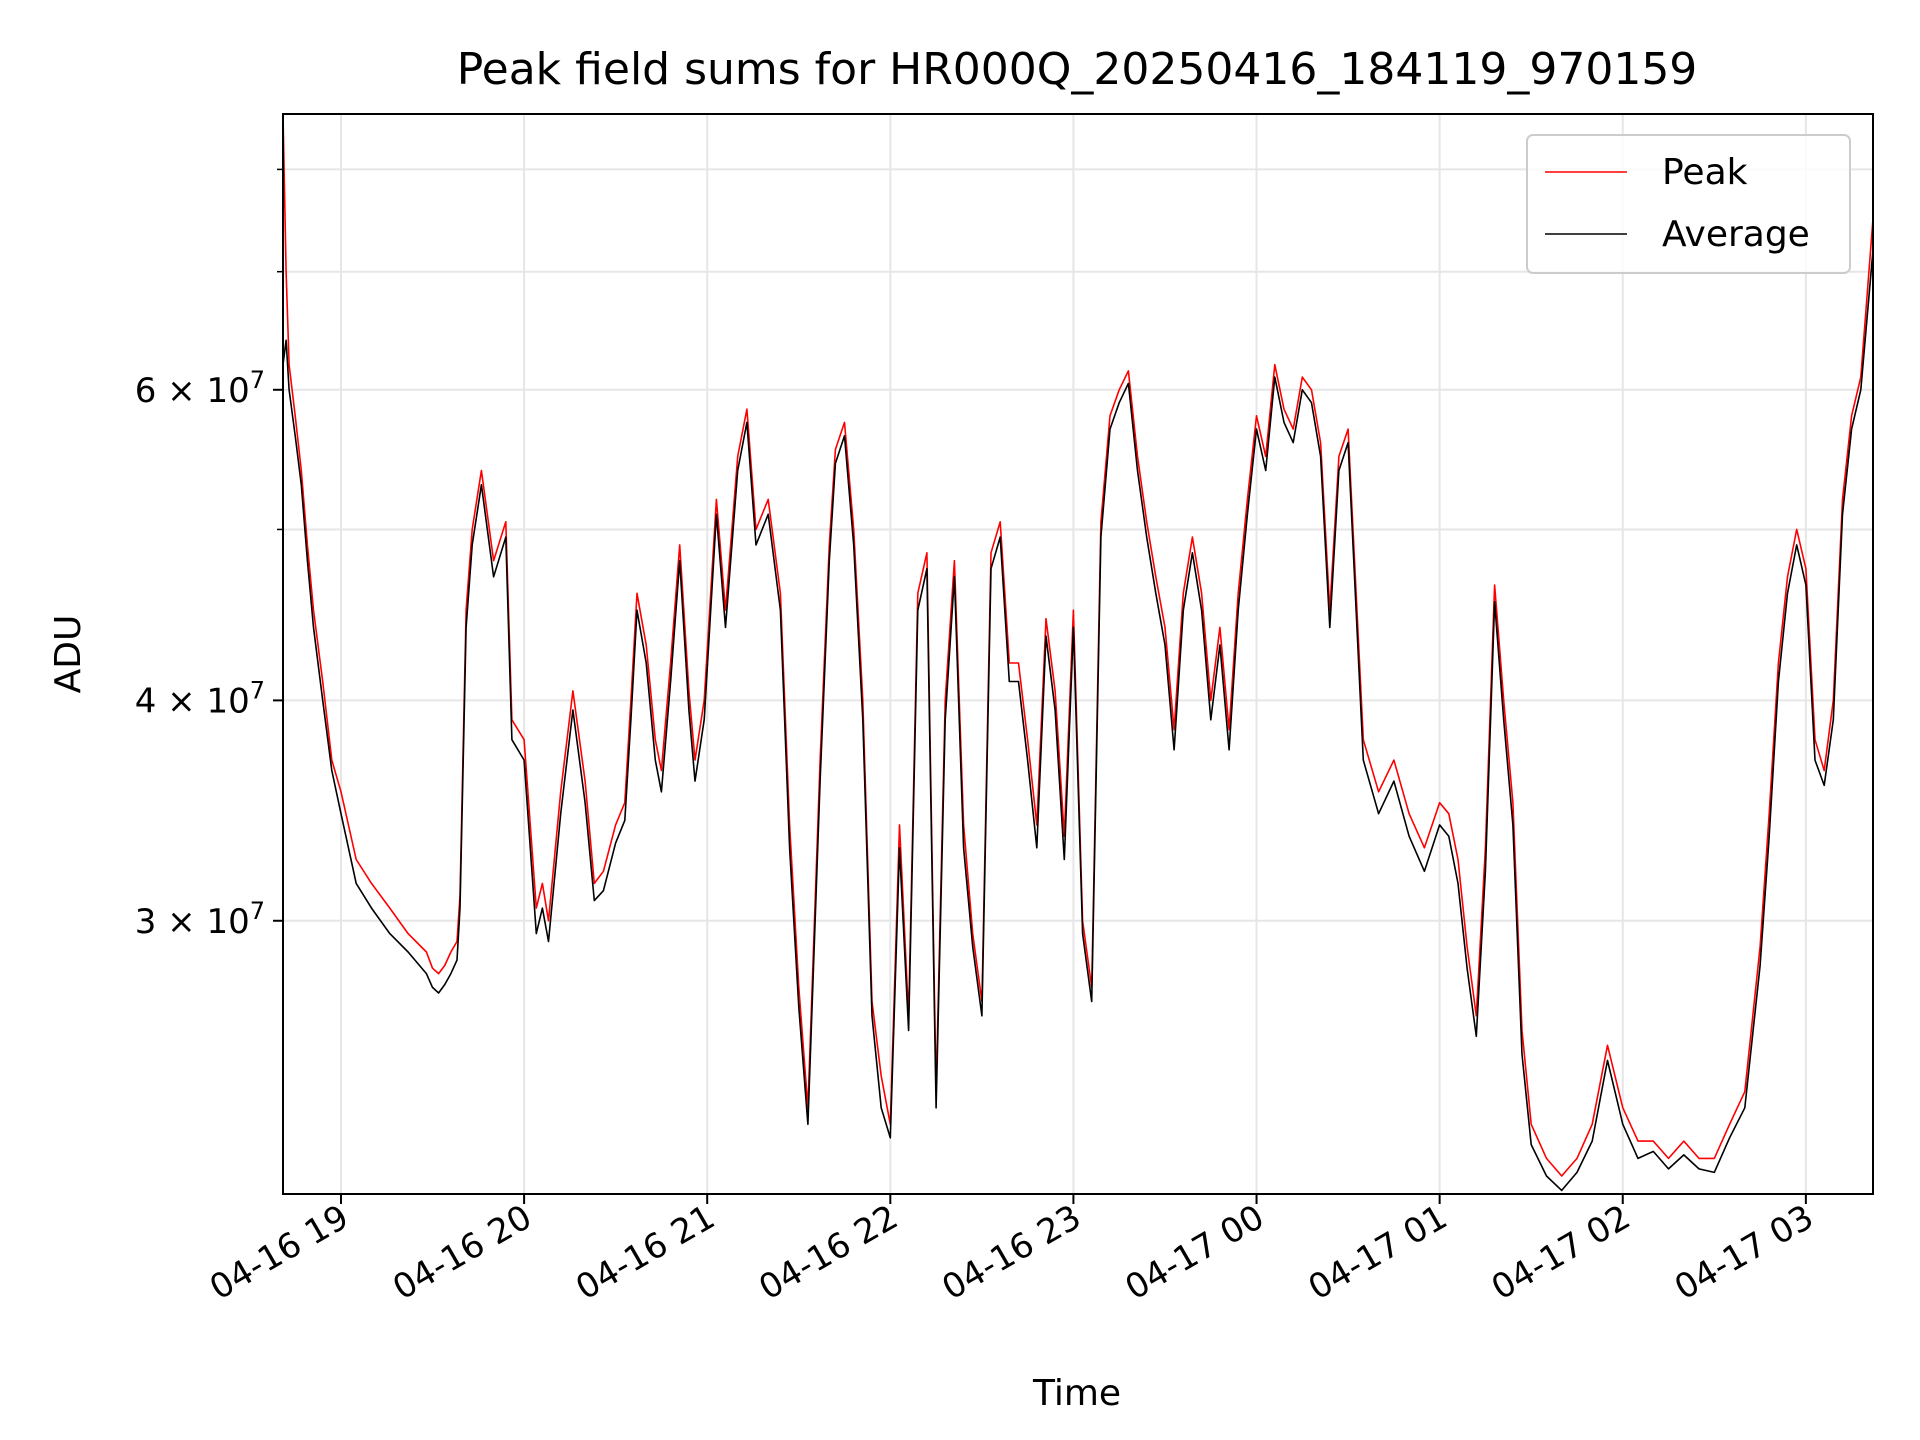 This screenshot has width=1920, height=1440. What do you see at coordinates (68, 654) in the screenshot?
I see `y-axis-label: ADU` at bounding box center [68, 654].